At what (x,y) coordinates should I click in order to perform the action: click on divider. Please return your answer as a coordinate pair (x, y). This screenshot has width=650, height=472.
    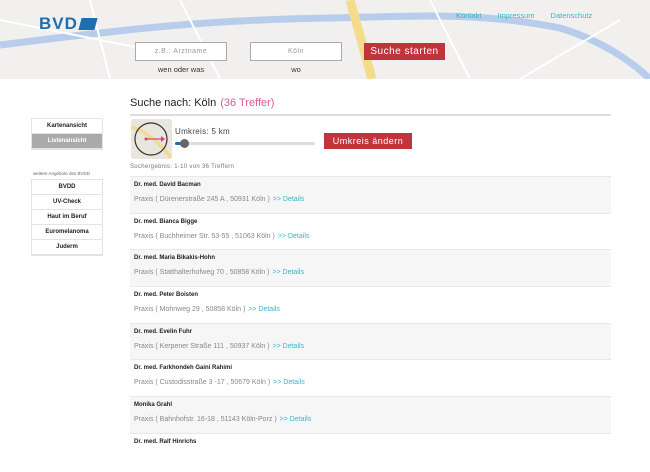
    Looking at the image, I should click on (370, 115).